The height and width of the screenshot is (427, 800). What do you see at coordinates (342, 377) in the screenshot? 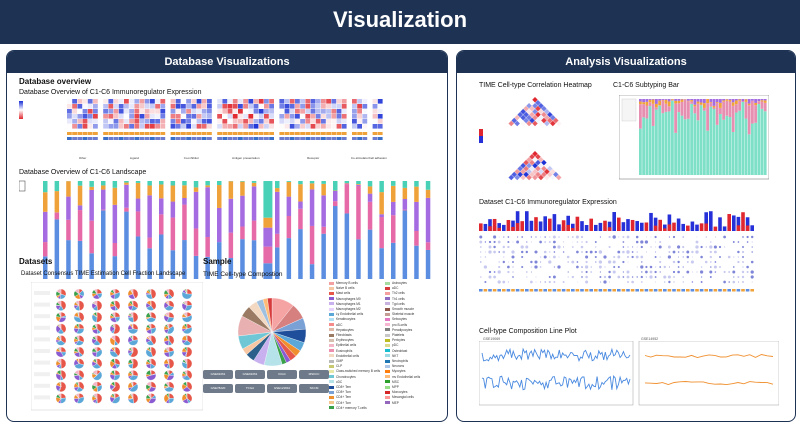
I see `legend-entry: Chondrocytes` at bounding box center [342, 377].